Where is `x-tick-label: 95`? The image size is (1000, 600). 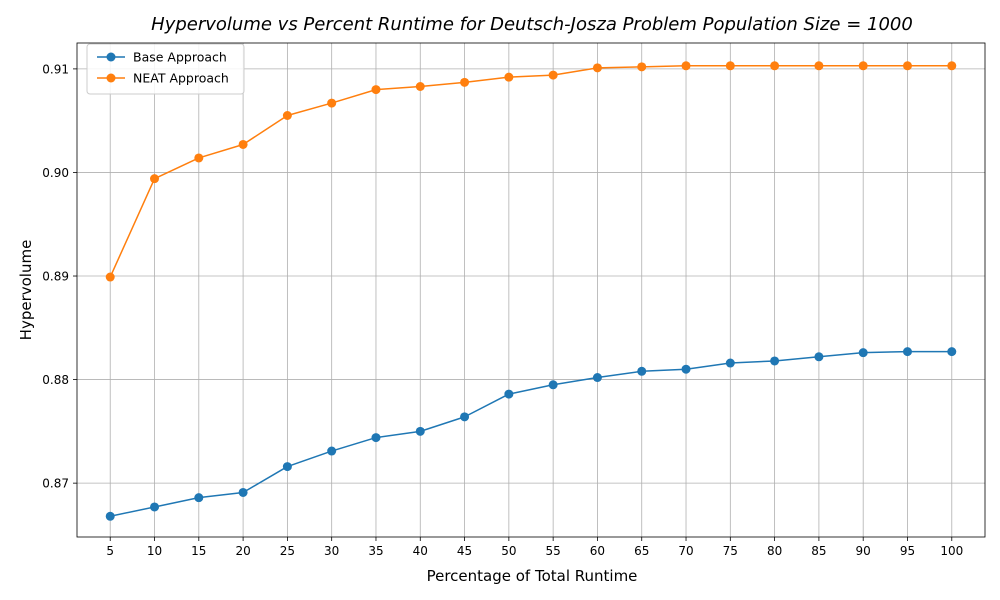 x-tick-label: 95 is located at coordinates (907, 551).